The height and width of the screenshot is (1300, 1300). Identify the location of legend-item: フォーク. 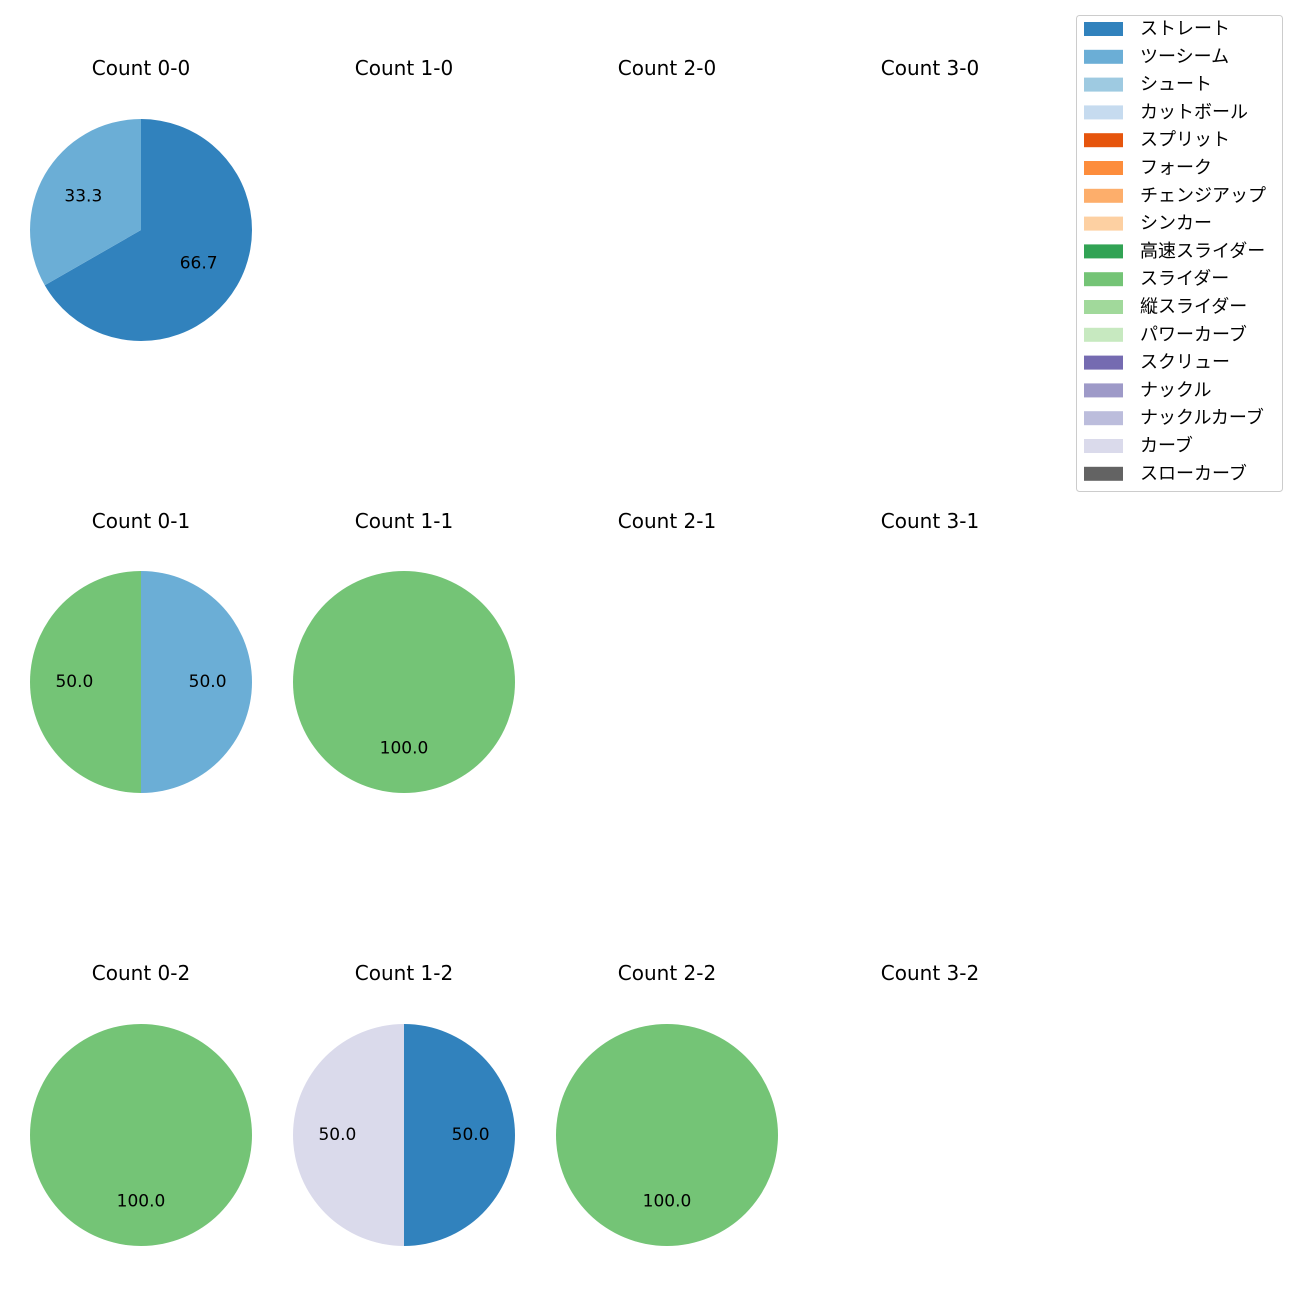
(1148, 168).